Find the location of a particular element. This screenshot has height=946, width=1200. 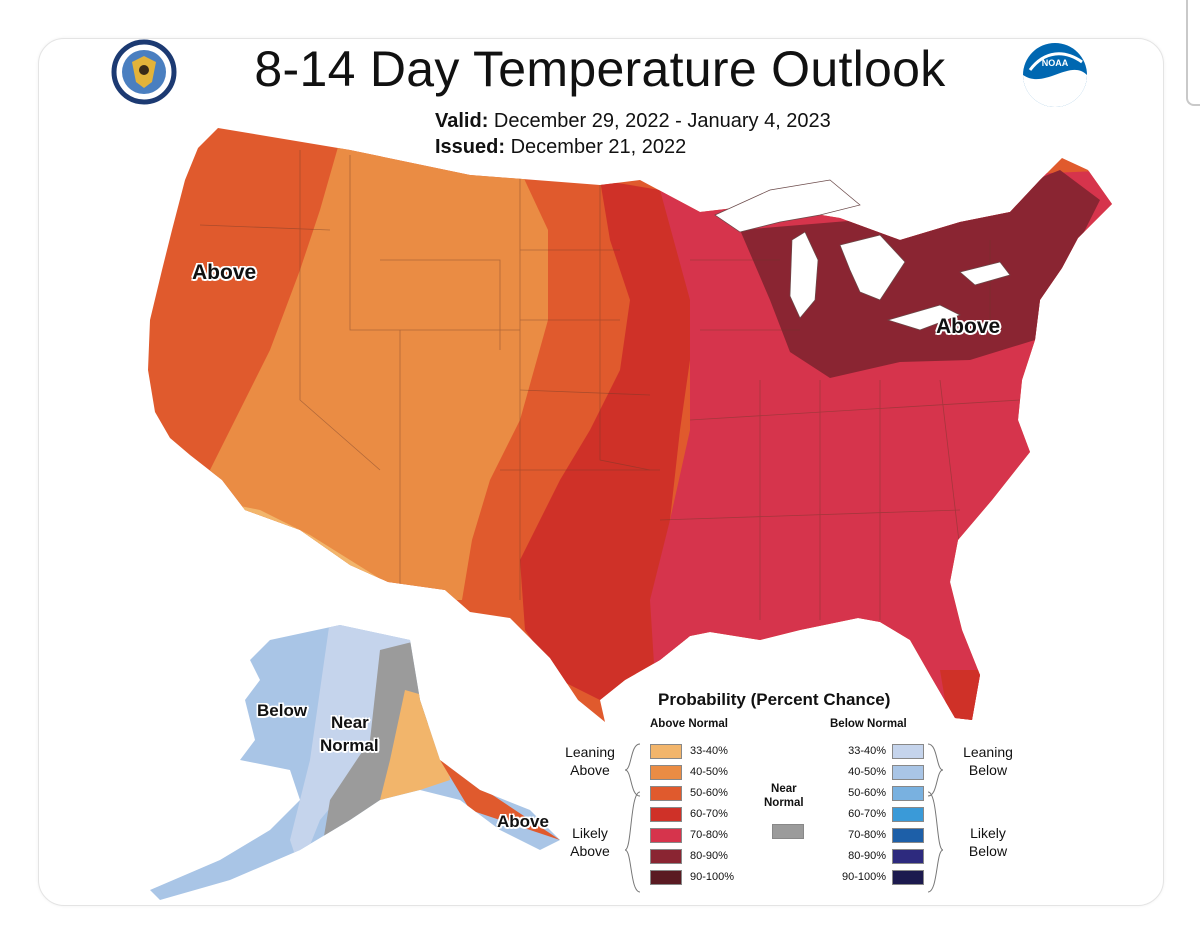

legend-near-normal-swatch is located at coordinates (788, 831).